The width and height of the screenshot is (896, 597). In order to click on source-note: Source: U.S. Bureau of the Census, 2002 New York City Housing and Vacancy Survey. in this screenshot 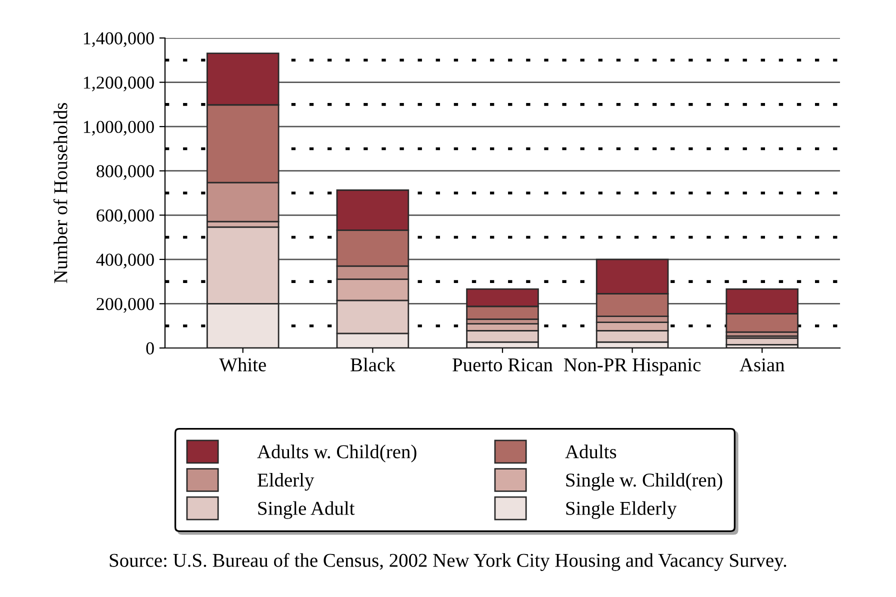, I will do `click(448, 562)`.